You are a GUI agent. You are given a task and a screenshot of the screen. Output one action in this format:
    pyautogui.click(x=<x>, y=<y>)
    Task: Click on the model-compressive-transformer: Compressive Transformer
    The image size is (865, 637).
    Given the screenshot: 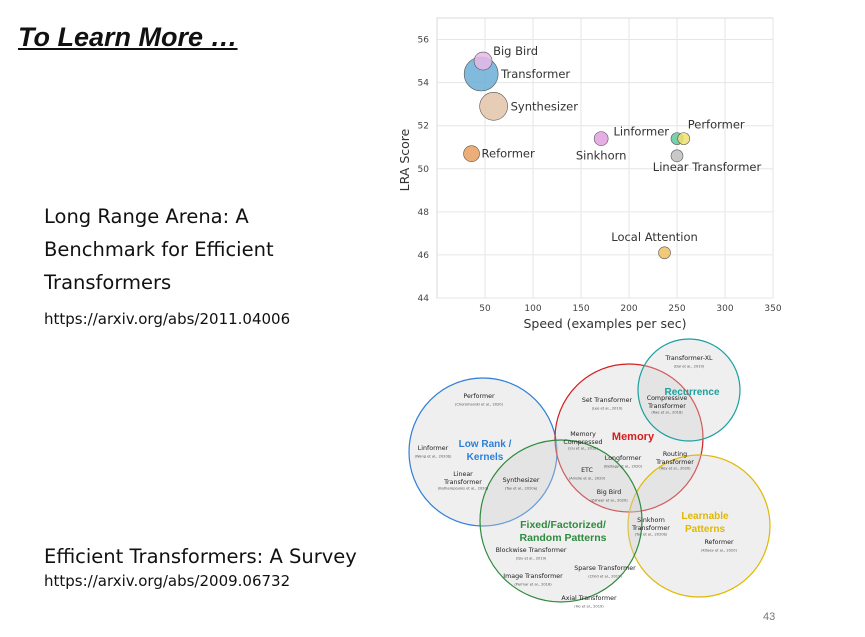 What is the action you would take?
    pyautogui.click(x=667, y=402)
    